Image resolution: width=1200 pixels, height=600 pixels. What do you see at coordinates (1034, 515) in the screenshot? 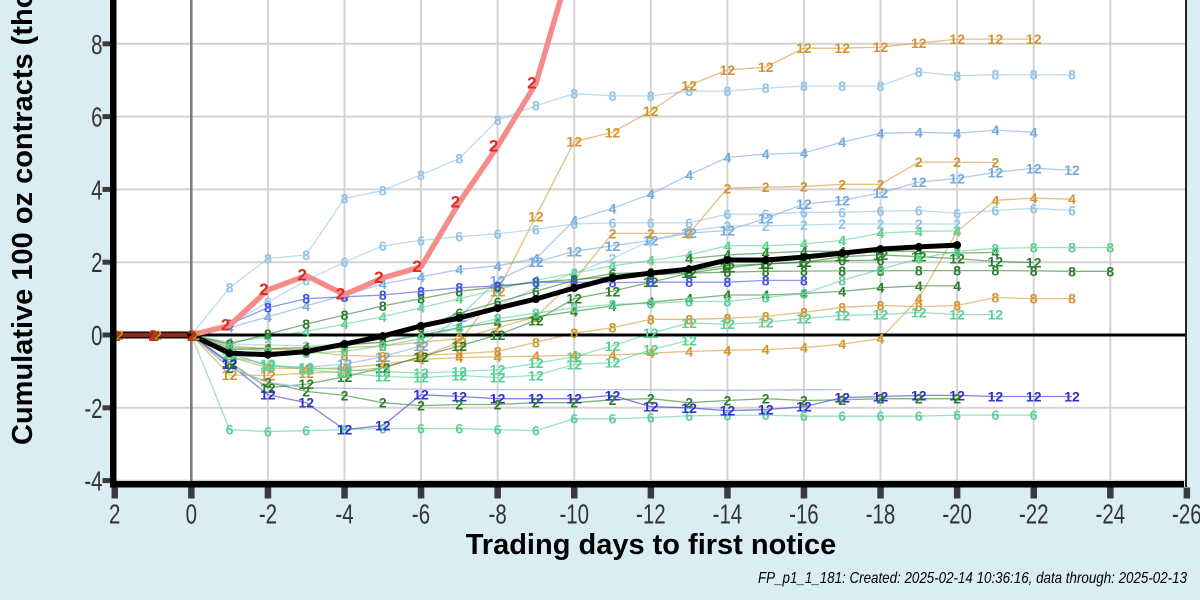
I see `svg-text: -22` at bounding box center [1034, 515].